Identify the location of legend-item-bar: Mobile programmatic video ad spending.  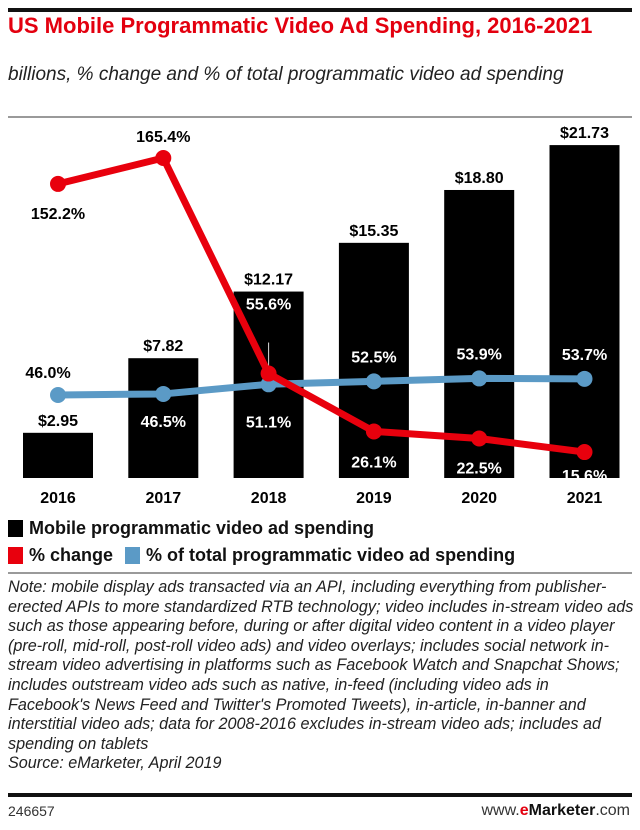
(191, 528).